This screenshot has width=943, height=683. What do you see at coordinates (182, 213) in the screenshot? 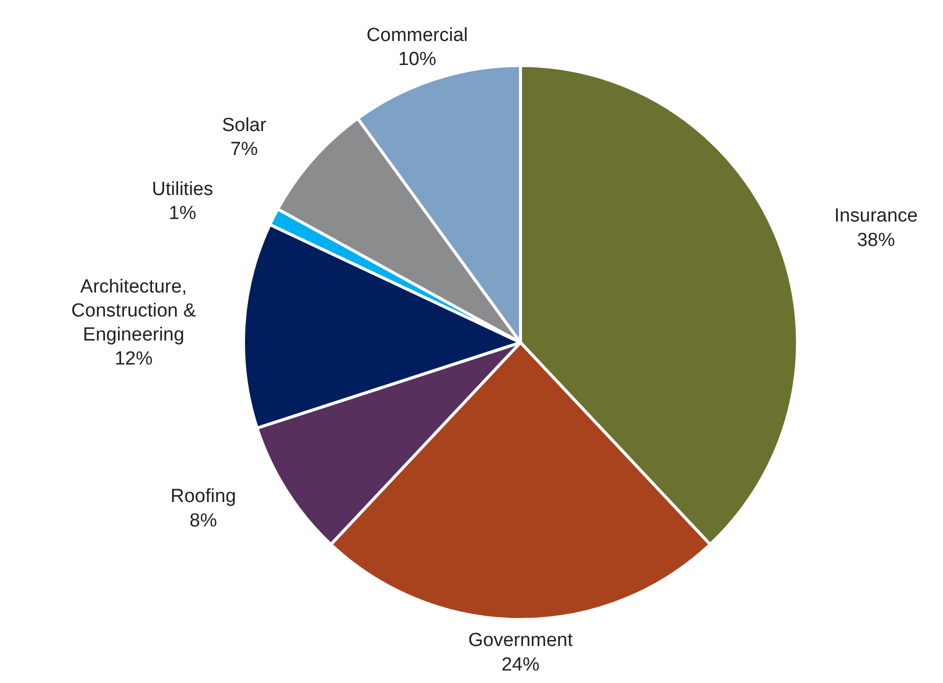
I see `data-label: 1%` at bounding box center [182, 213].